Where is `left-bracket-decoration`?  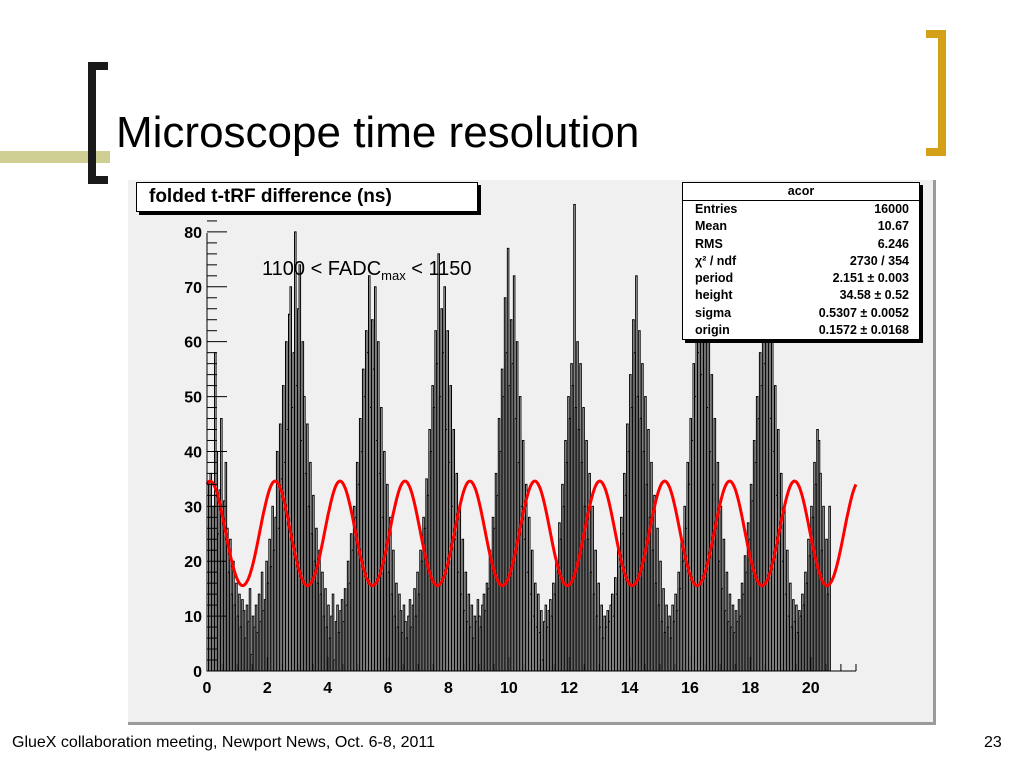
left-bracket-decoration is located at coordinates (98, 123).